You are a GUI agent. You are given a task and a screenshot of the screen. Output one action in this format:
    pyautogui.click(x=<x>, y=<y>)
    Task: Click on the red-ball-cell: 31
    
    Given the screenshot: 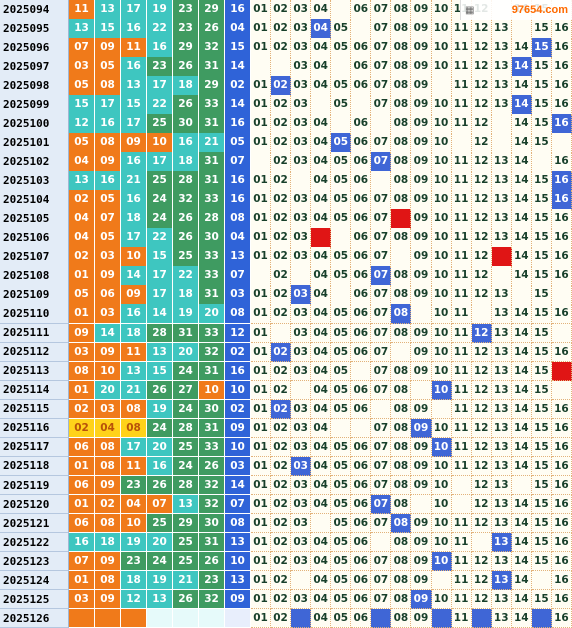 What is the action you would take?
    pyautogui.click(x=212, y=67)
    